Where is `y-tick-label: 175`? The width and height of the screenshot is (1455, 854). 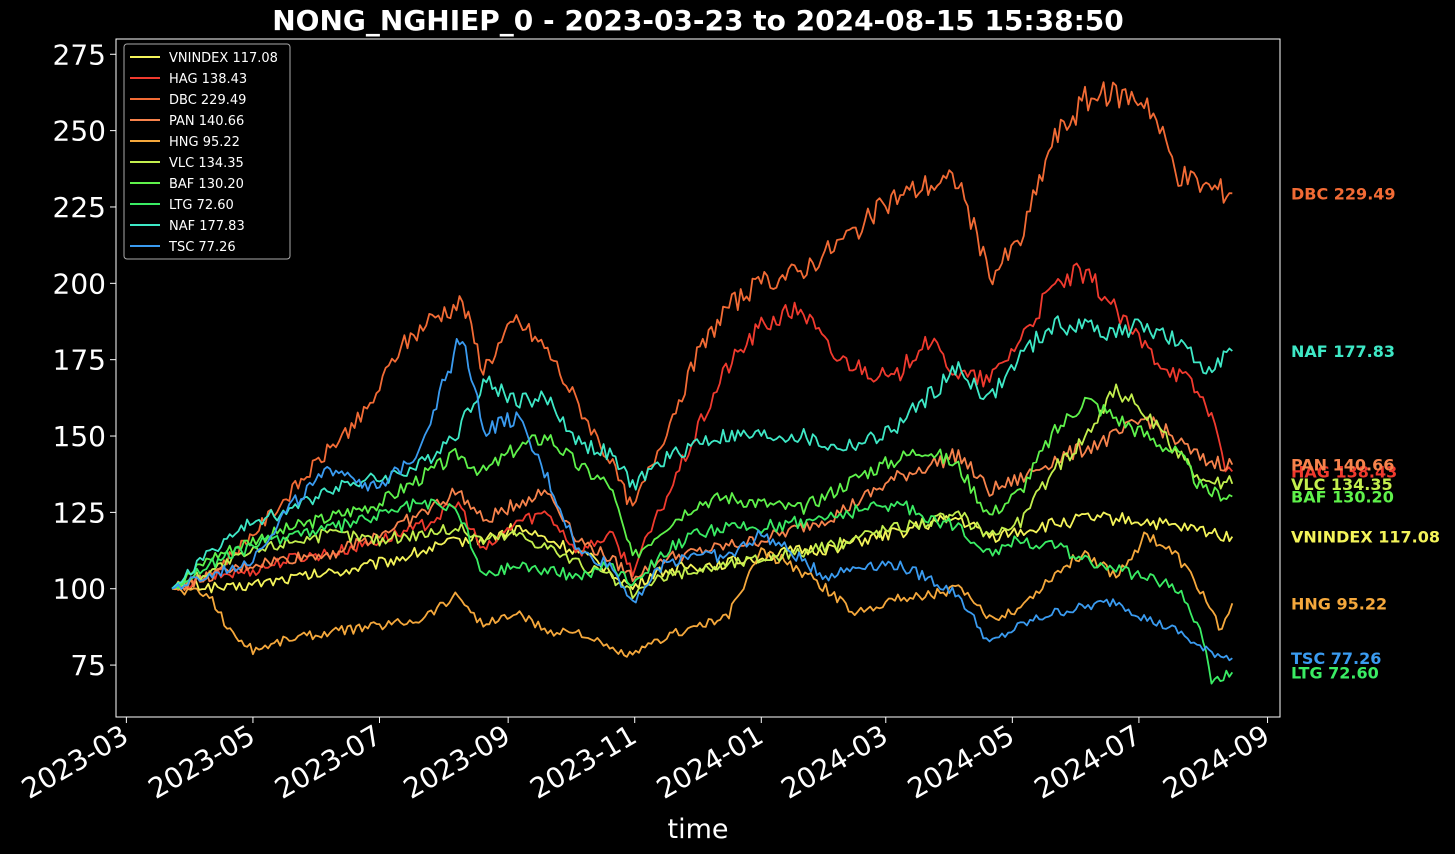
y-tick-label: 175 is located at coordinates (79, 360).